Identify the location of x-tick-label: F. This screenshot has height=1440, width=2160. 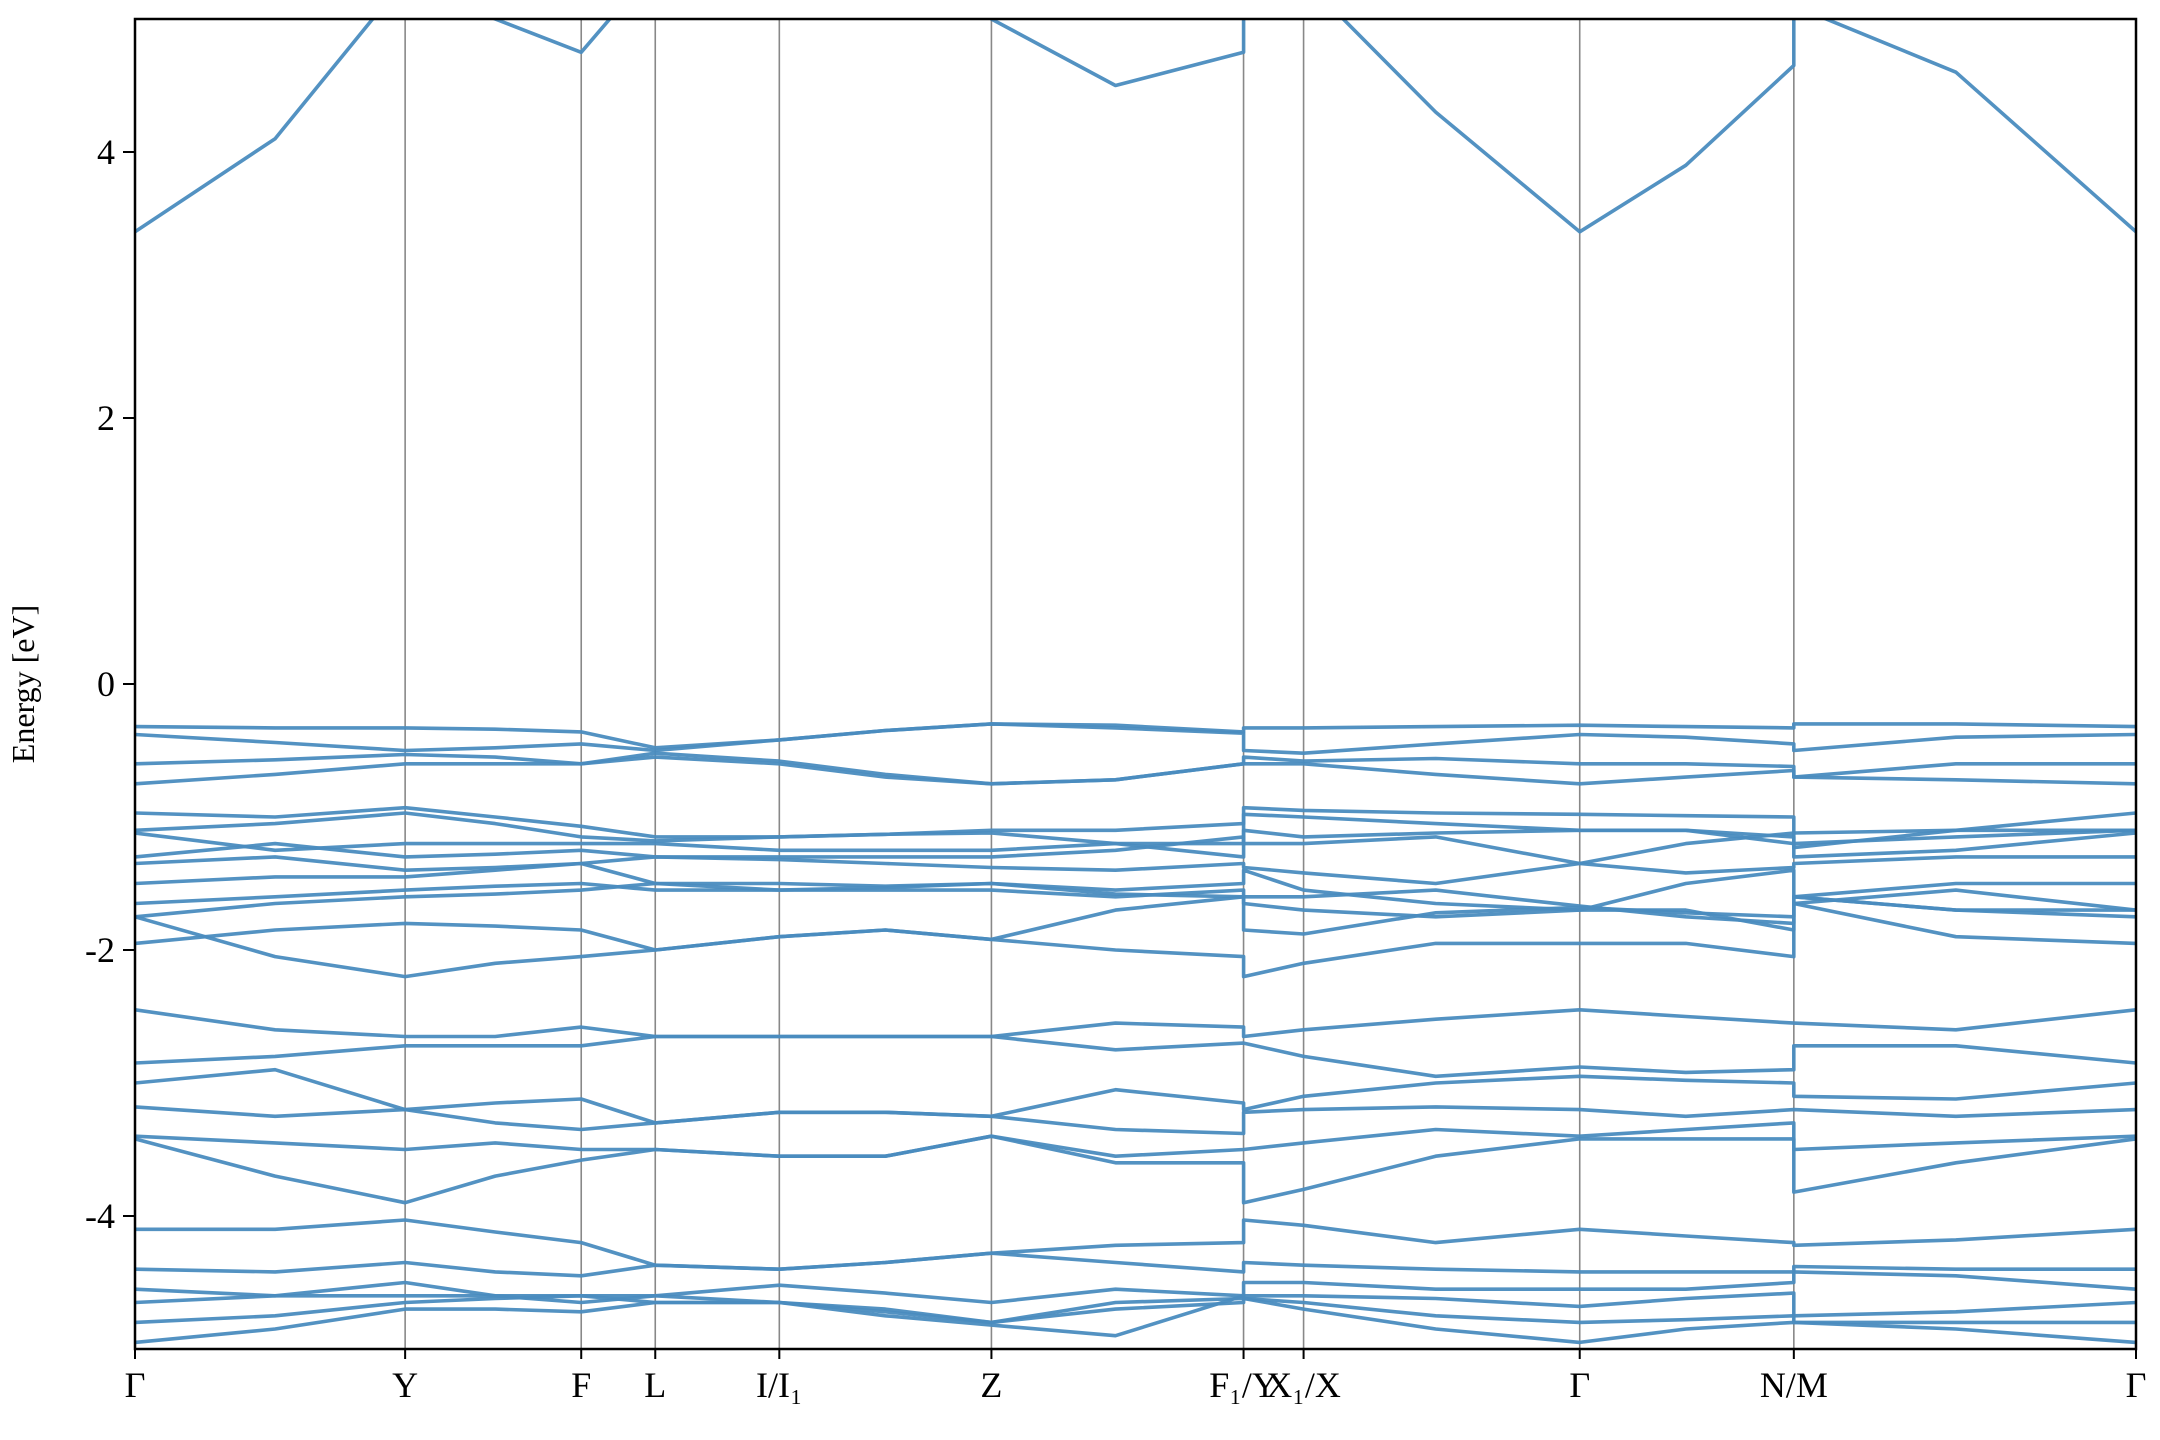
(581, 1385).